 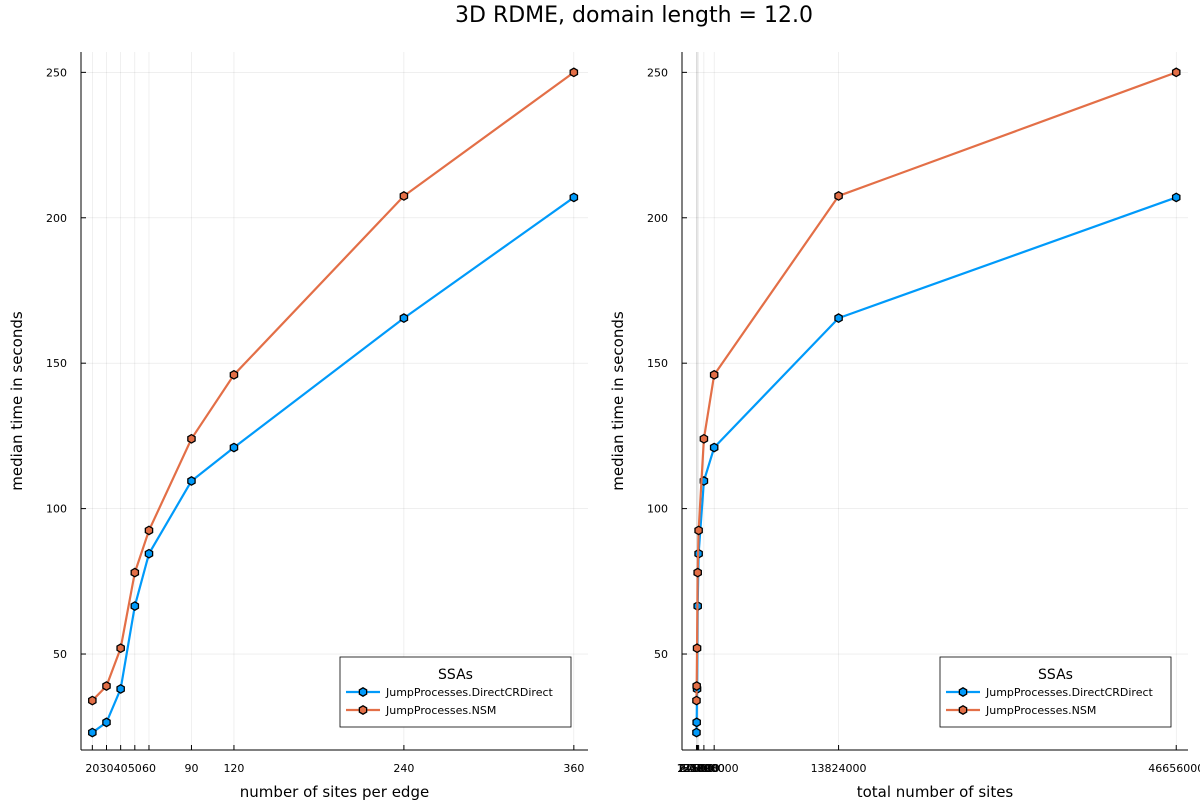 I want to click on x-tick-label: 729000, so click(x=704, y=768).